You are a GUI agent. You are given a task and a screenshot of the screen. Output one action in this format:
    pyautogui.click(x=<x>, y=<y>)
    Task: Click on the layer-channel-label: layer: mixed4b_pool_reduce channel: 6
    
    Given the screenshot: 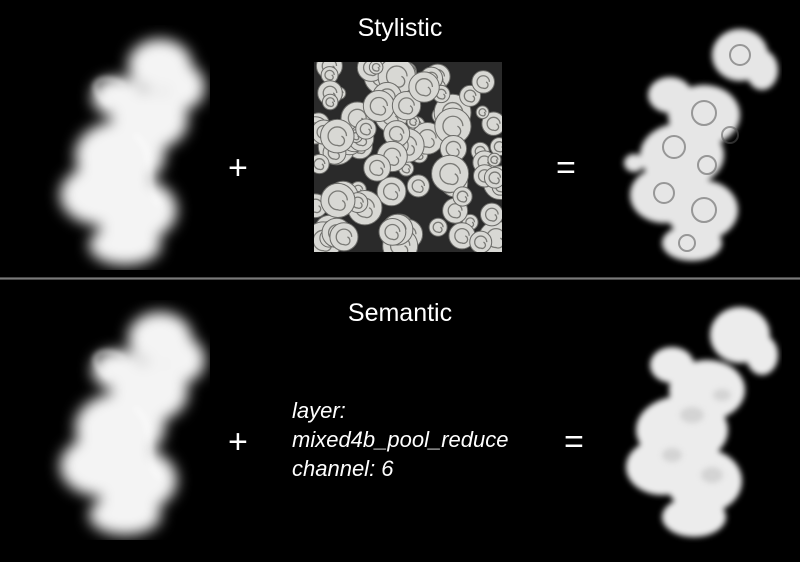 What is the action you would take?
    pyautogui.click(x=400, y=439)
    